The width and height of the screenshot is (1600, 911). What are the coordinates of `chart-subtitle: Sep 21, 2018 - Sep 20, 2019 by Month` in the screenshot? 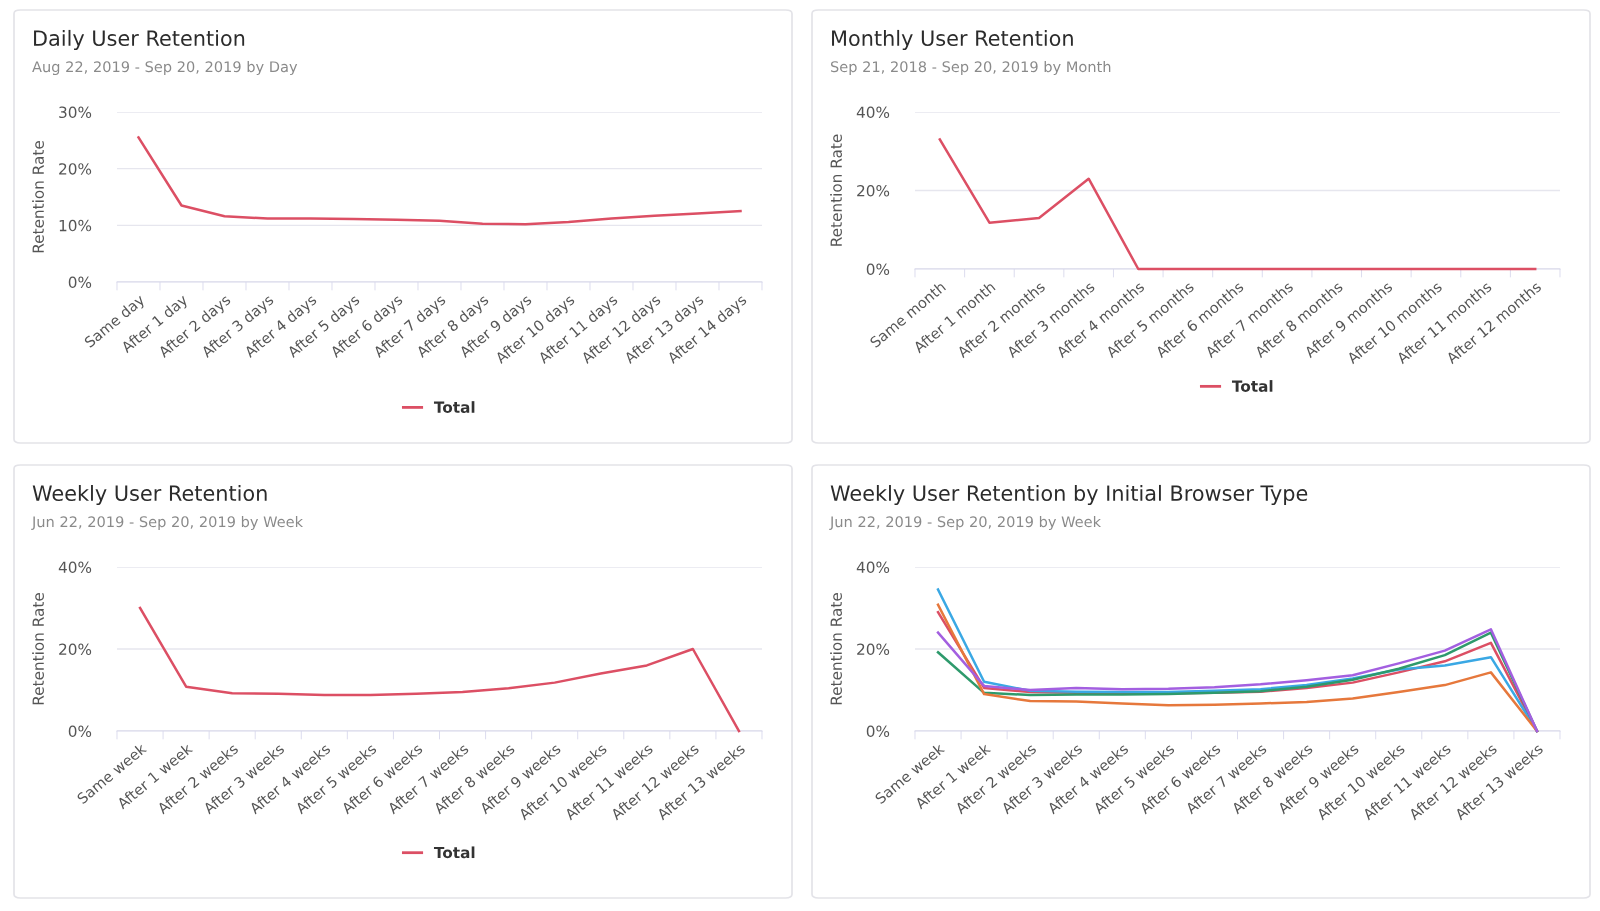 It's located at (970, 68).